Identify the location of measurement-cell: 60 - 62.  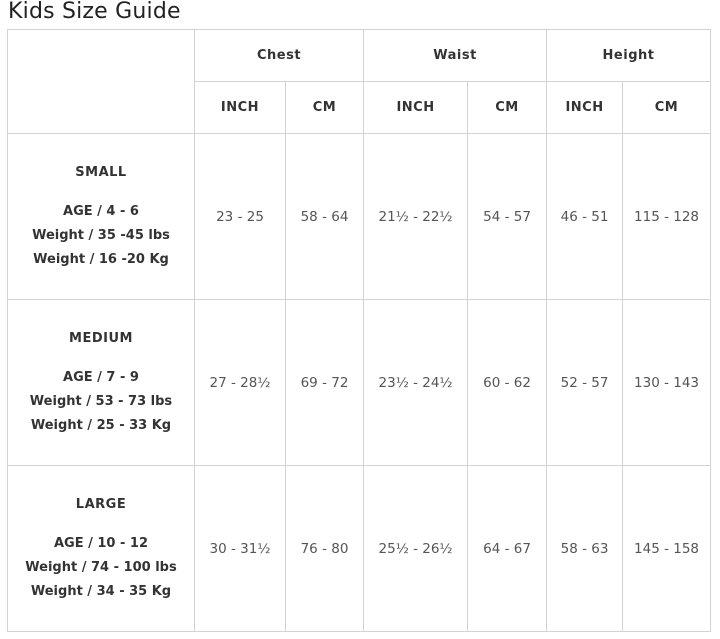
(507, 382).